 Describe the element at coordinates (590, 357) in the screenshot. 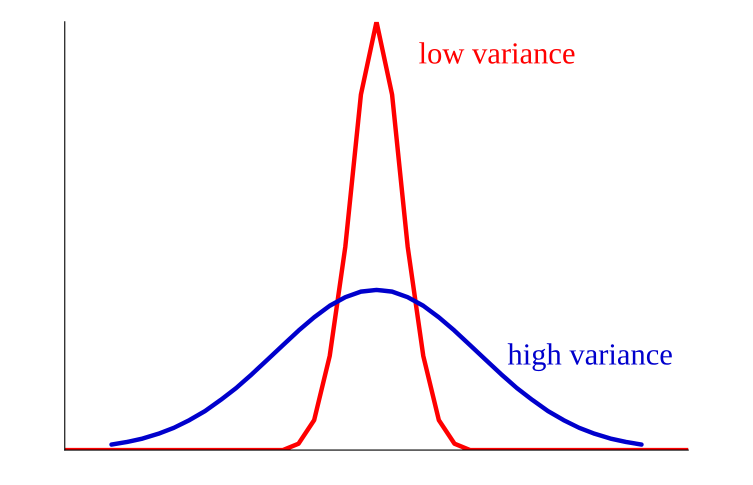

I see `series-label: high variance` at that location.